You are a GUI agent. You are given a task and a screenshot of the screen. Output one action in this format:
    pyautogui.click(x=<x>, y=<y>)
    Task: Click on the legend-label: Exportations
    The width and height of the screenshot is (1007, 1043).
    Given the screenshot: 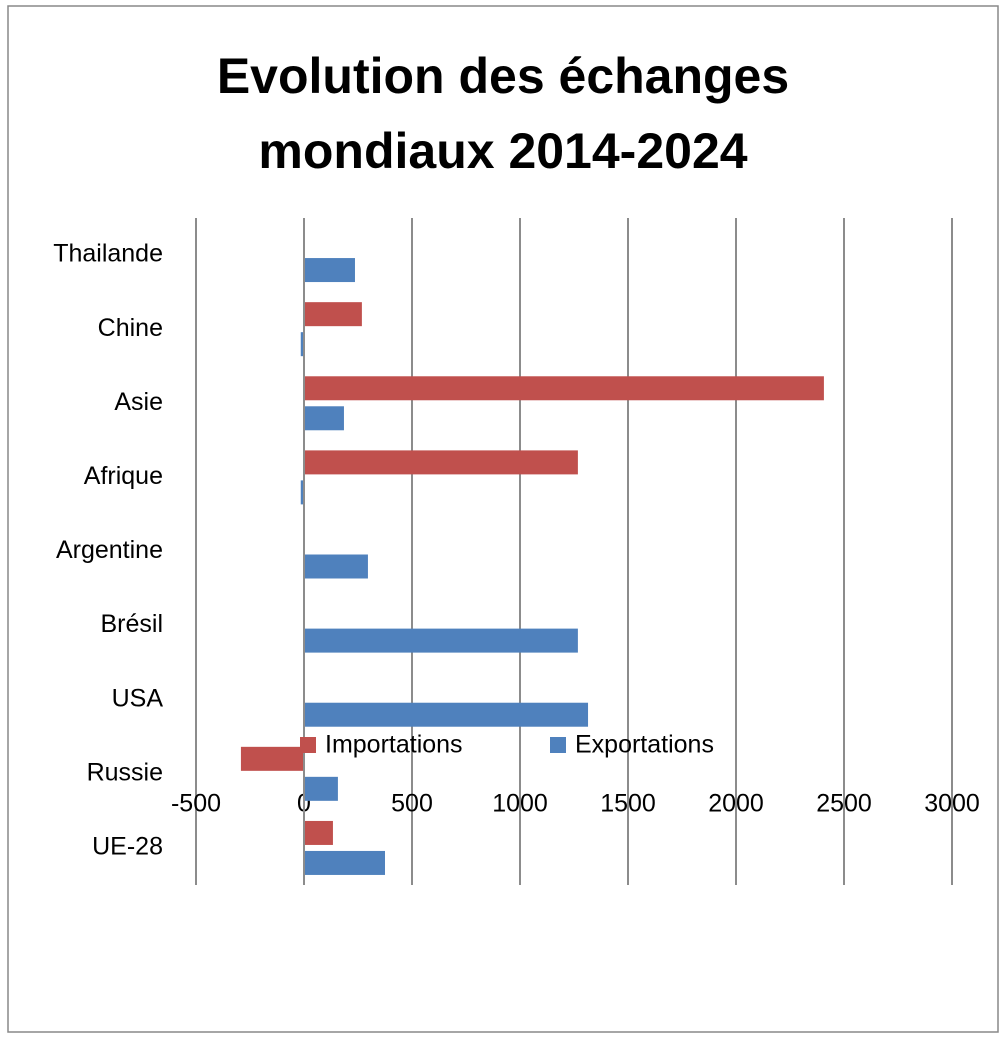 What is the action you would take?
    pyautogui.click(x=644, y=745)
    